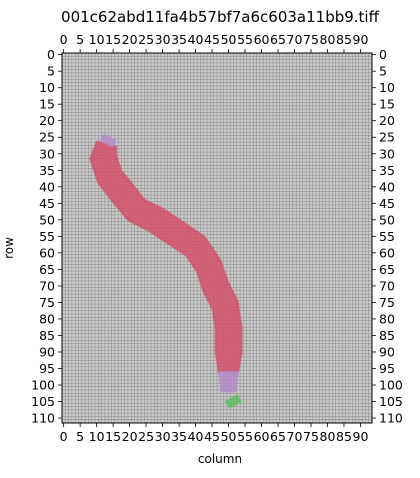  What do you see at coordinates (387, 302) in the screenshot?
I see `y-tick-label-right: 75` at bounding box center [387, 302].